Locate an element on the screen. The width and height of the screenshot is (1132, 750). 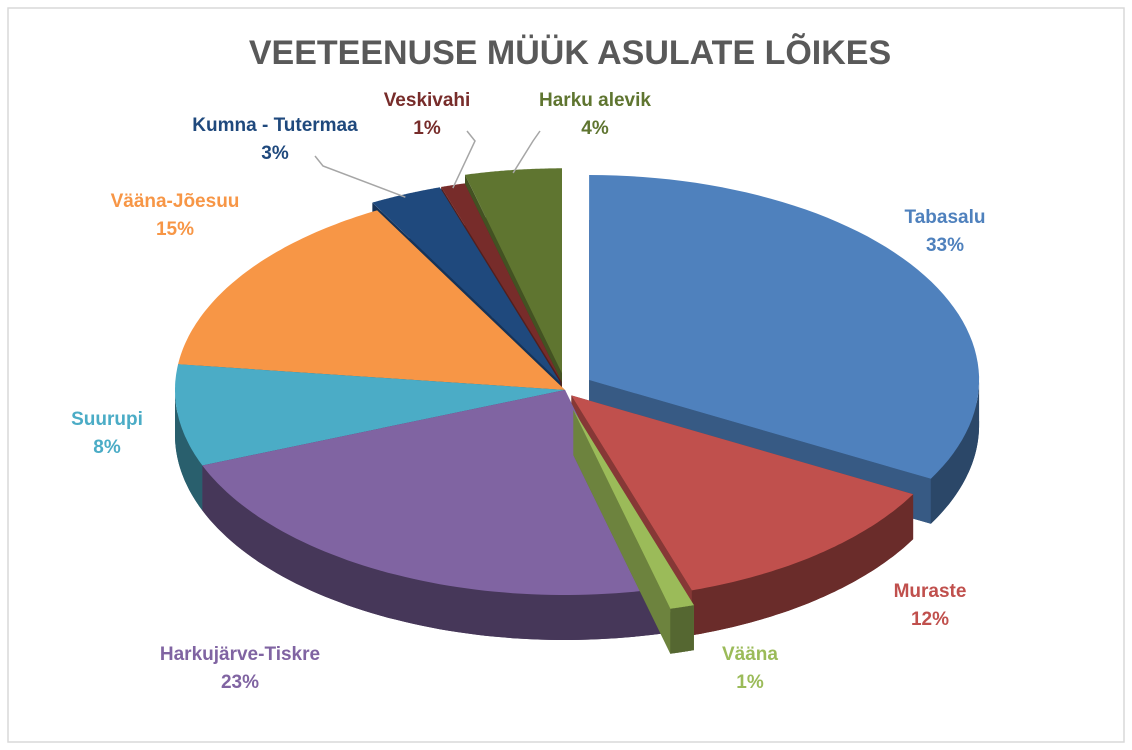
slice-label: Harku alevik is located at coordinates (595, 100).